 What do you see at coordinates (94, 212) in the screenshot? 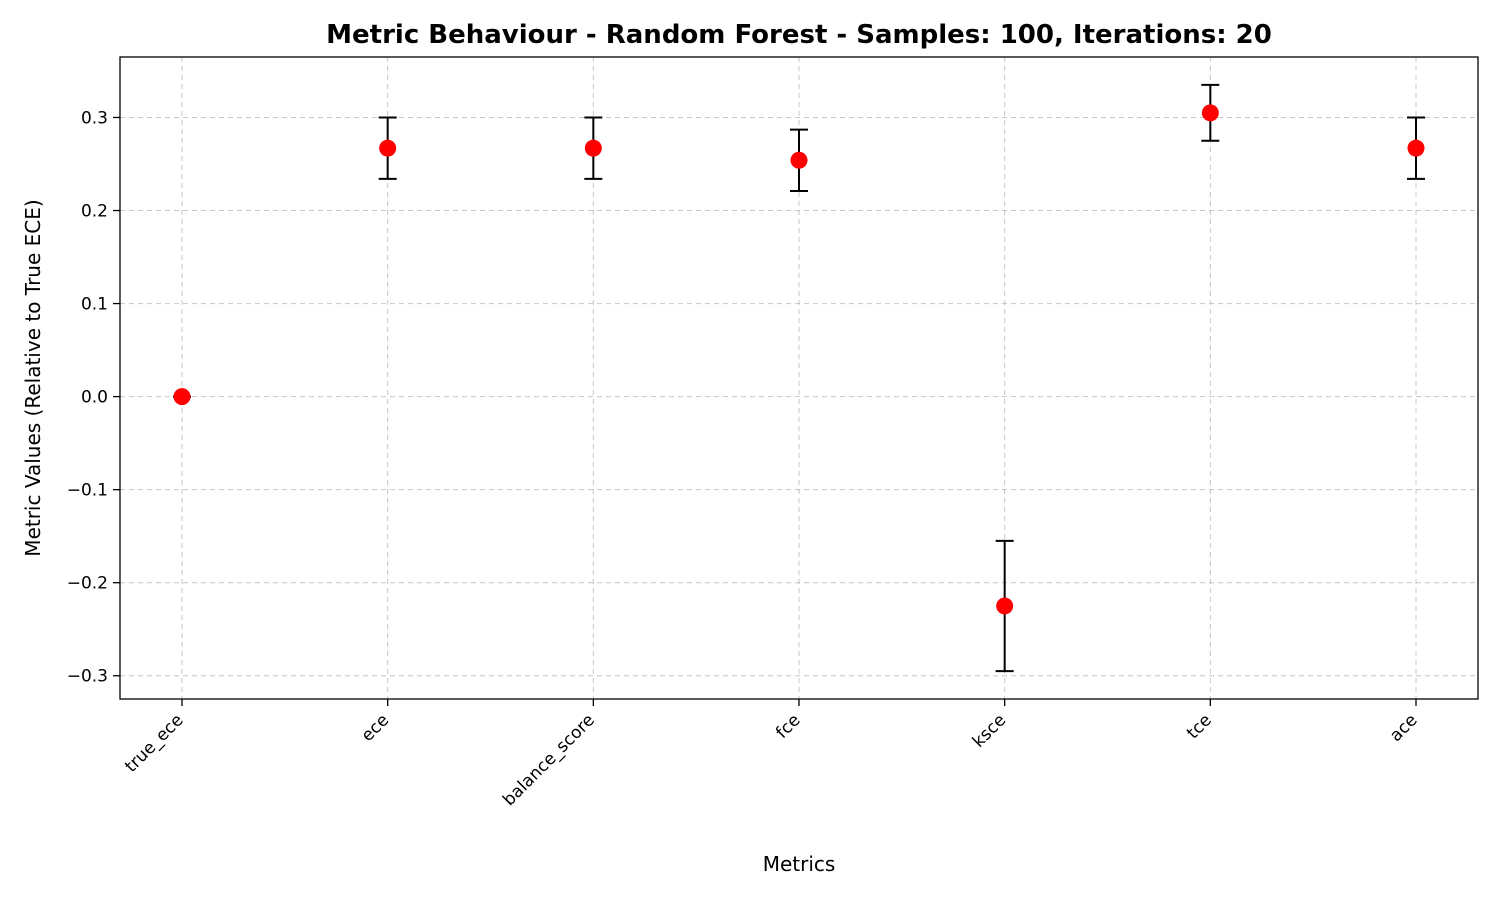
I see `y-tick-label: 0.2` at bounding box center [94, 212].